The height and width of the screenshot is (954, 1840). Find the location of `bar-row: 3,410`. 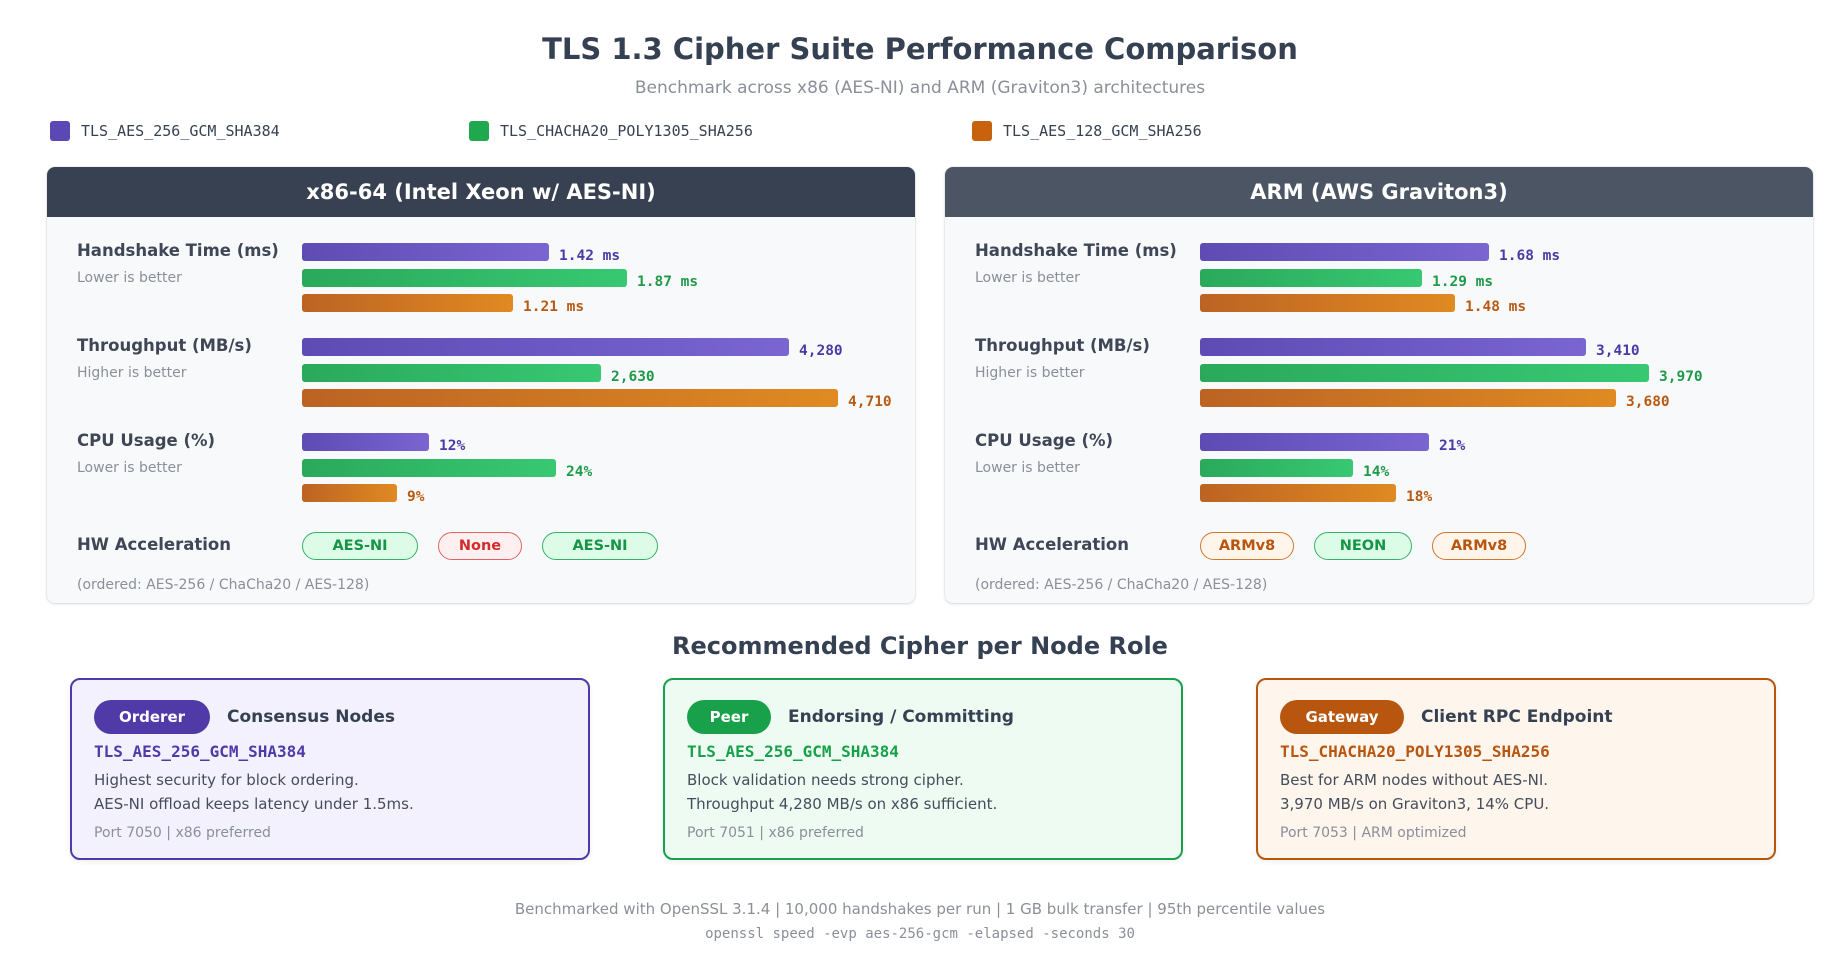

bar-row: 3,410 is located at coordinates (1420, 348).